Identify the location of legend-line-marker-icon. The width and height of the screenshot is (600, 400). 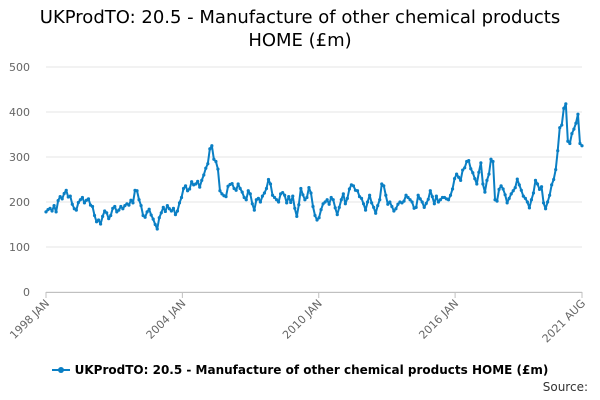
(60, 369).